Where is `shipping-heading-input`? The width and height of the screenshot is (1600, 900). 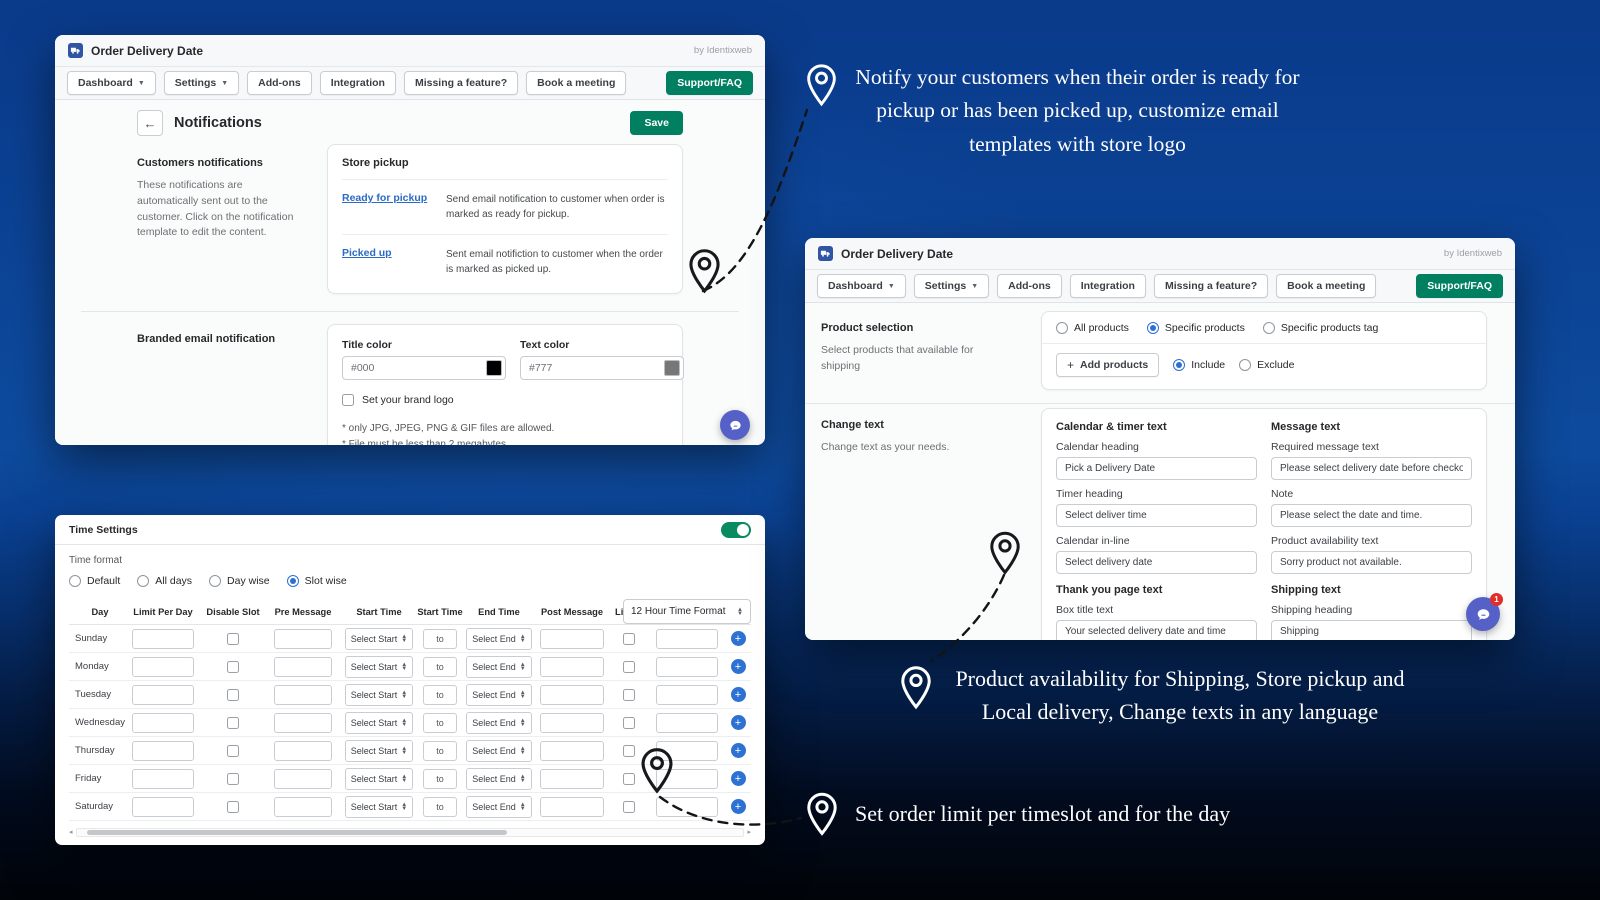 shipping-heading-input is located at coordinates (1371, 630).